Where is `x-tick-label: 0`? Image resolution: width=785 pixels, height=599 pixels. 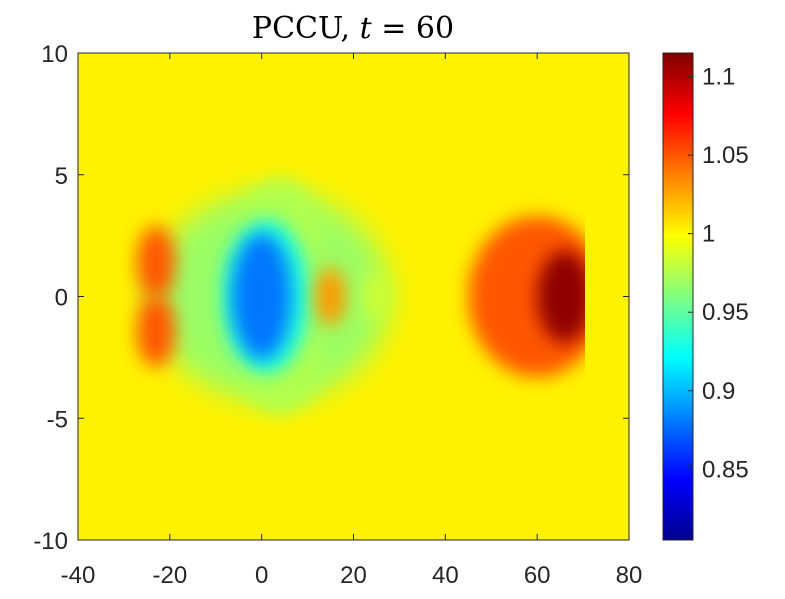 x-tick-label: 0 is located at coordinates (261, 575).